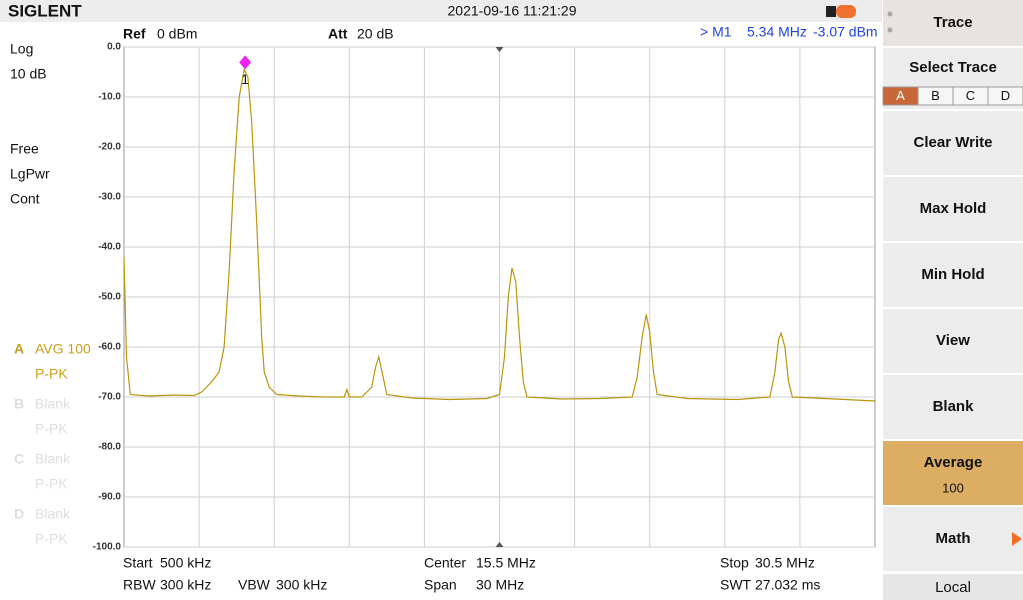 The image size is (1023, 600). I want to click on y-tick-label: -60.0, so click(109, 347).